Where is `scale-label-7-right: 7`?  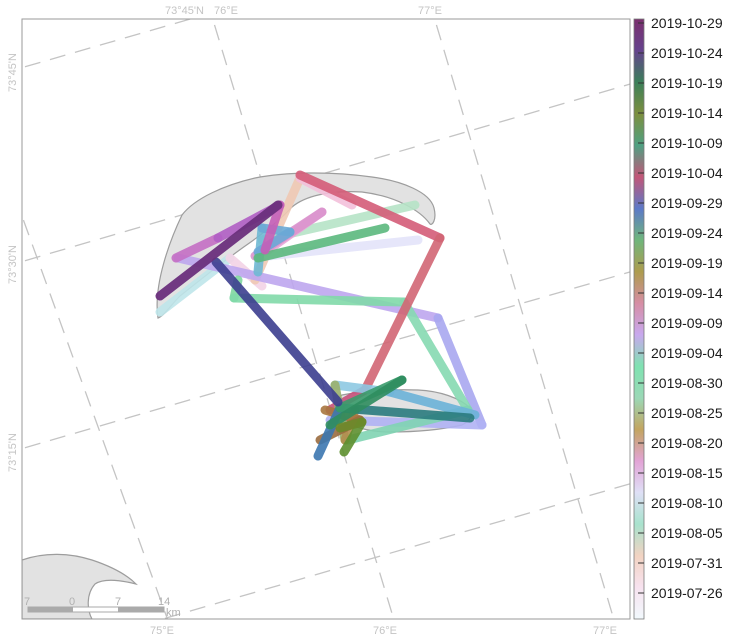 scale-label-7-right: 7 is located at coordinates (118, 602).